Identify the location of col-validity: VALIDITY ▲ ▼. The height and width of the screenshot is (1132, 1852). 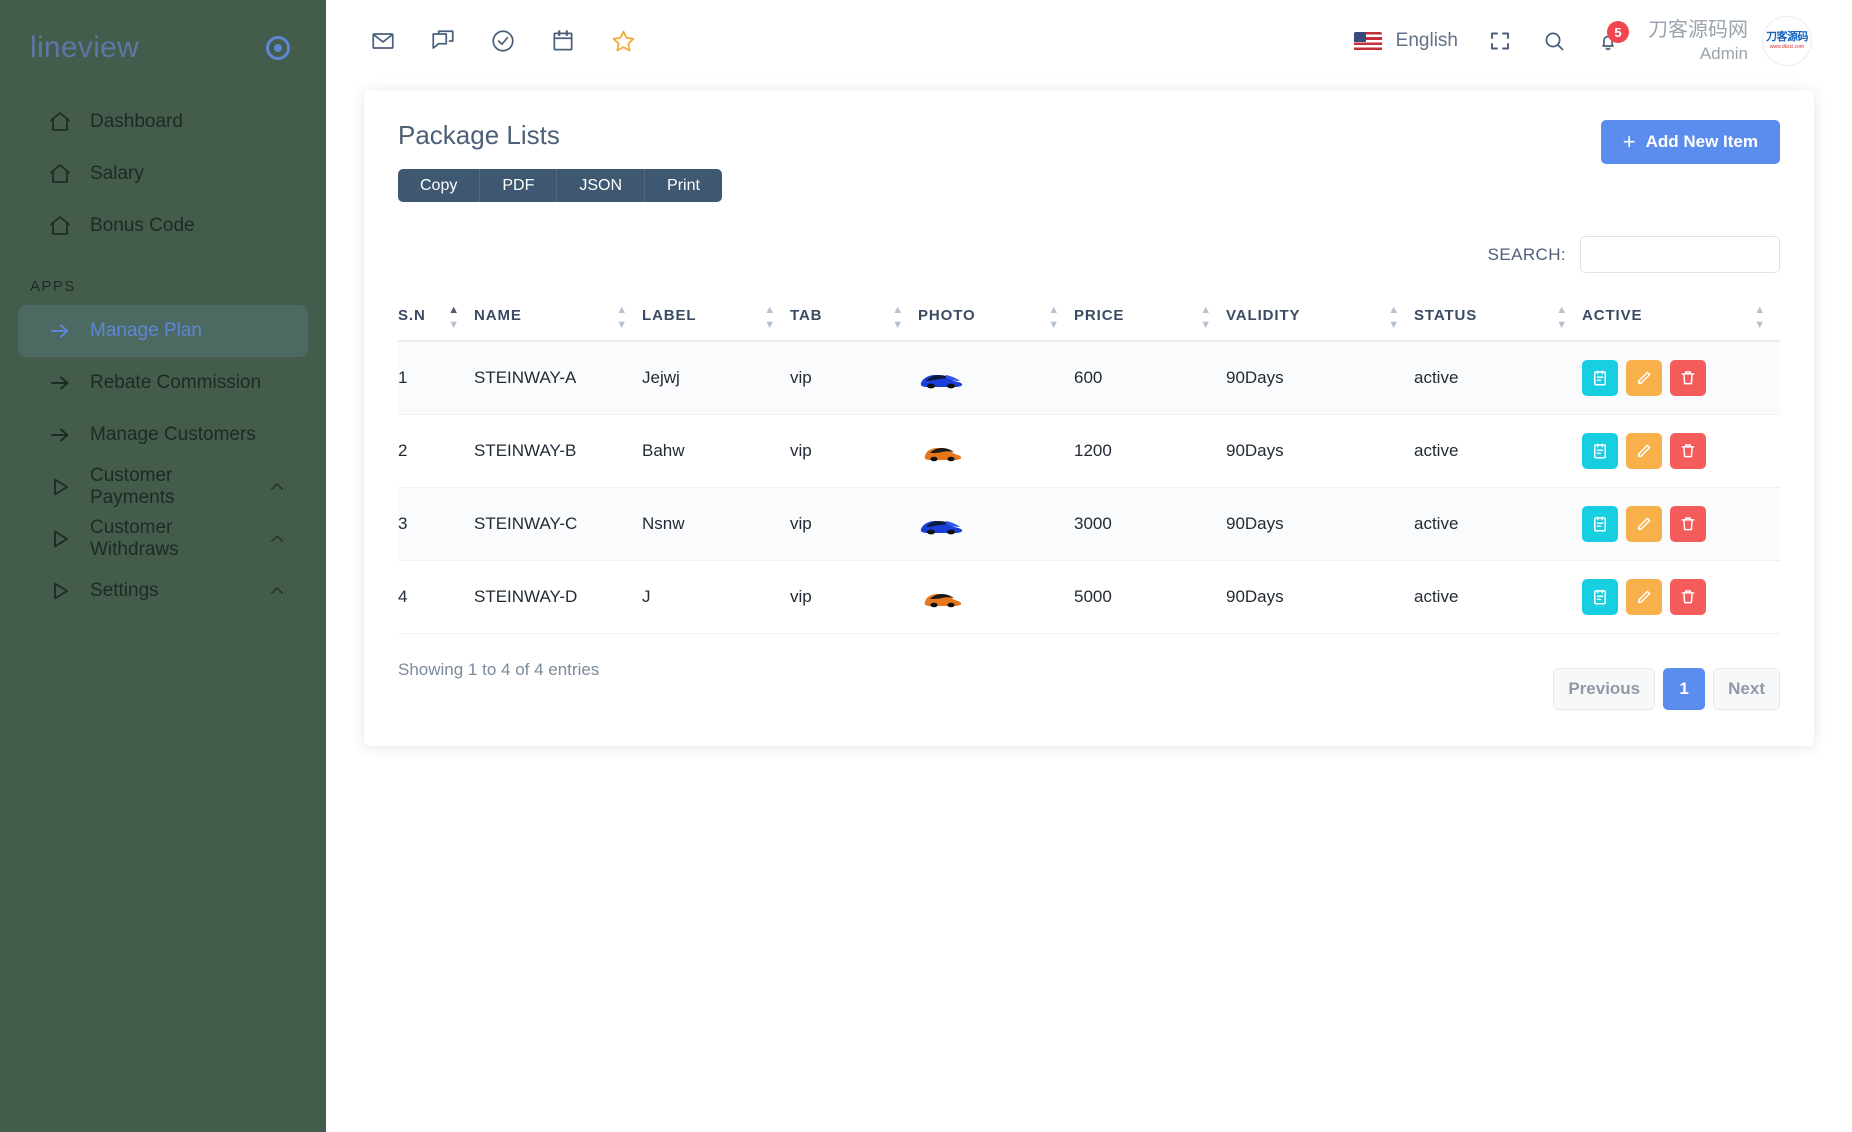
(1320, 318).